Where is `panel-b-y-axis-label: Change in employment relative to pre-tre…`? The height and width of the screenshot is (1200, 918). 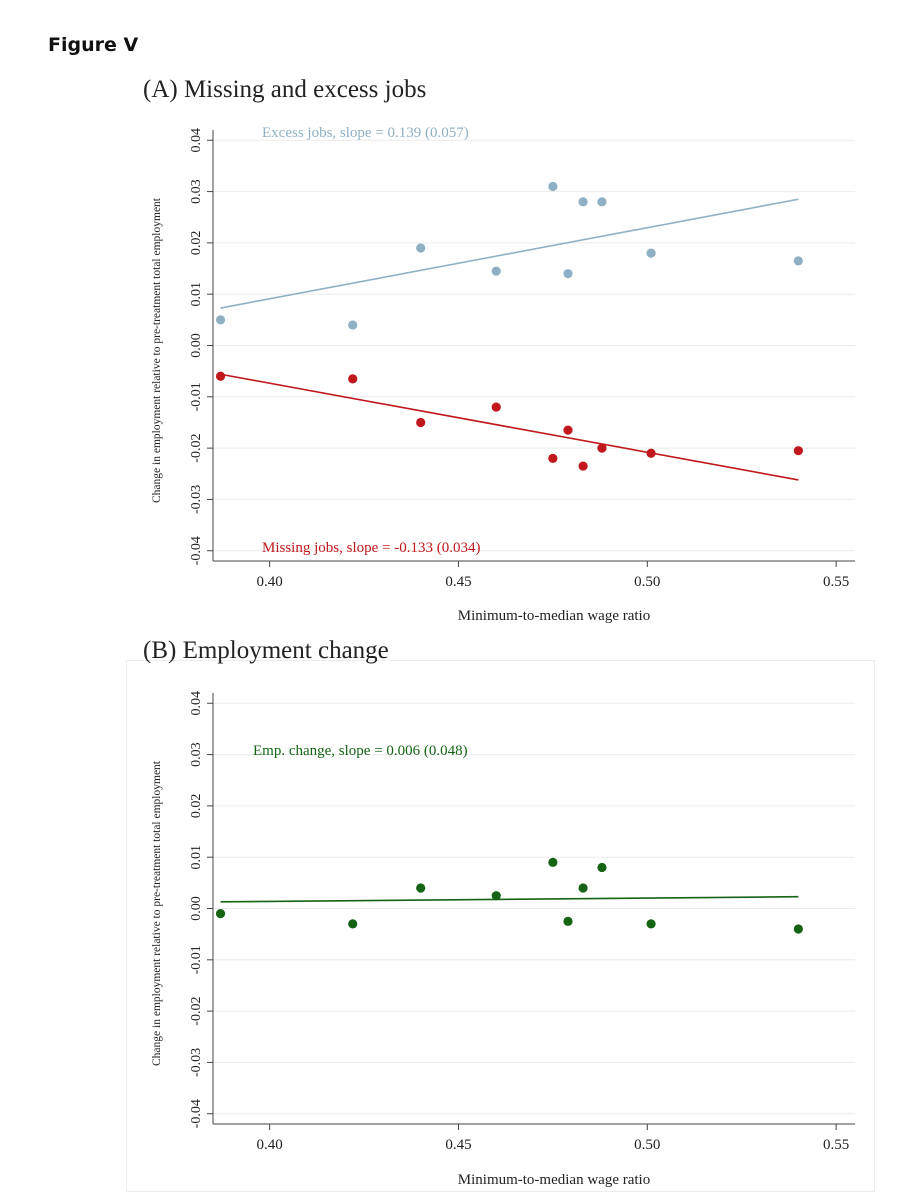
panel-b-y-axis-label: Change in employment relative to pre-tre… is located at coordinates (157, 913).